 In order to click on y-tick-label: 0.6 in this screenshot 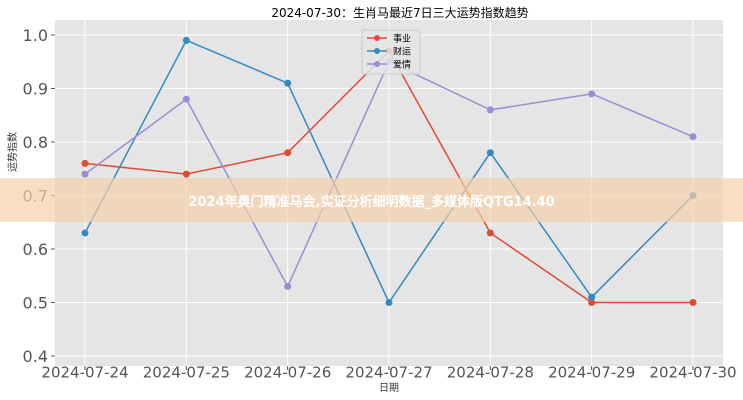, I will do `click(35, 249)`.